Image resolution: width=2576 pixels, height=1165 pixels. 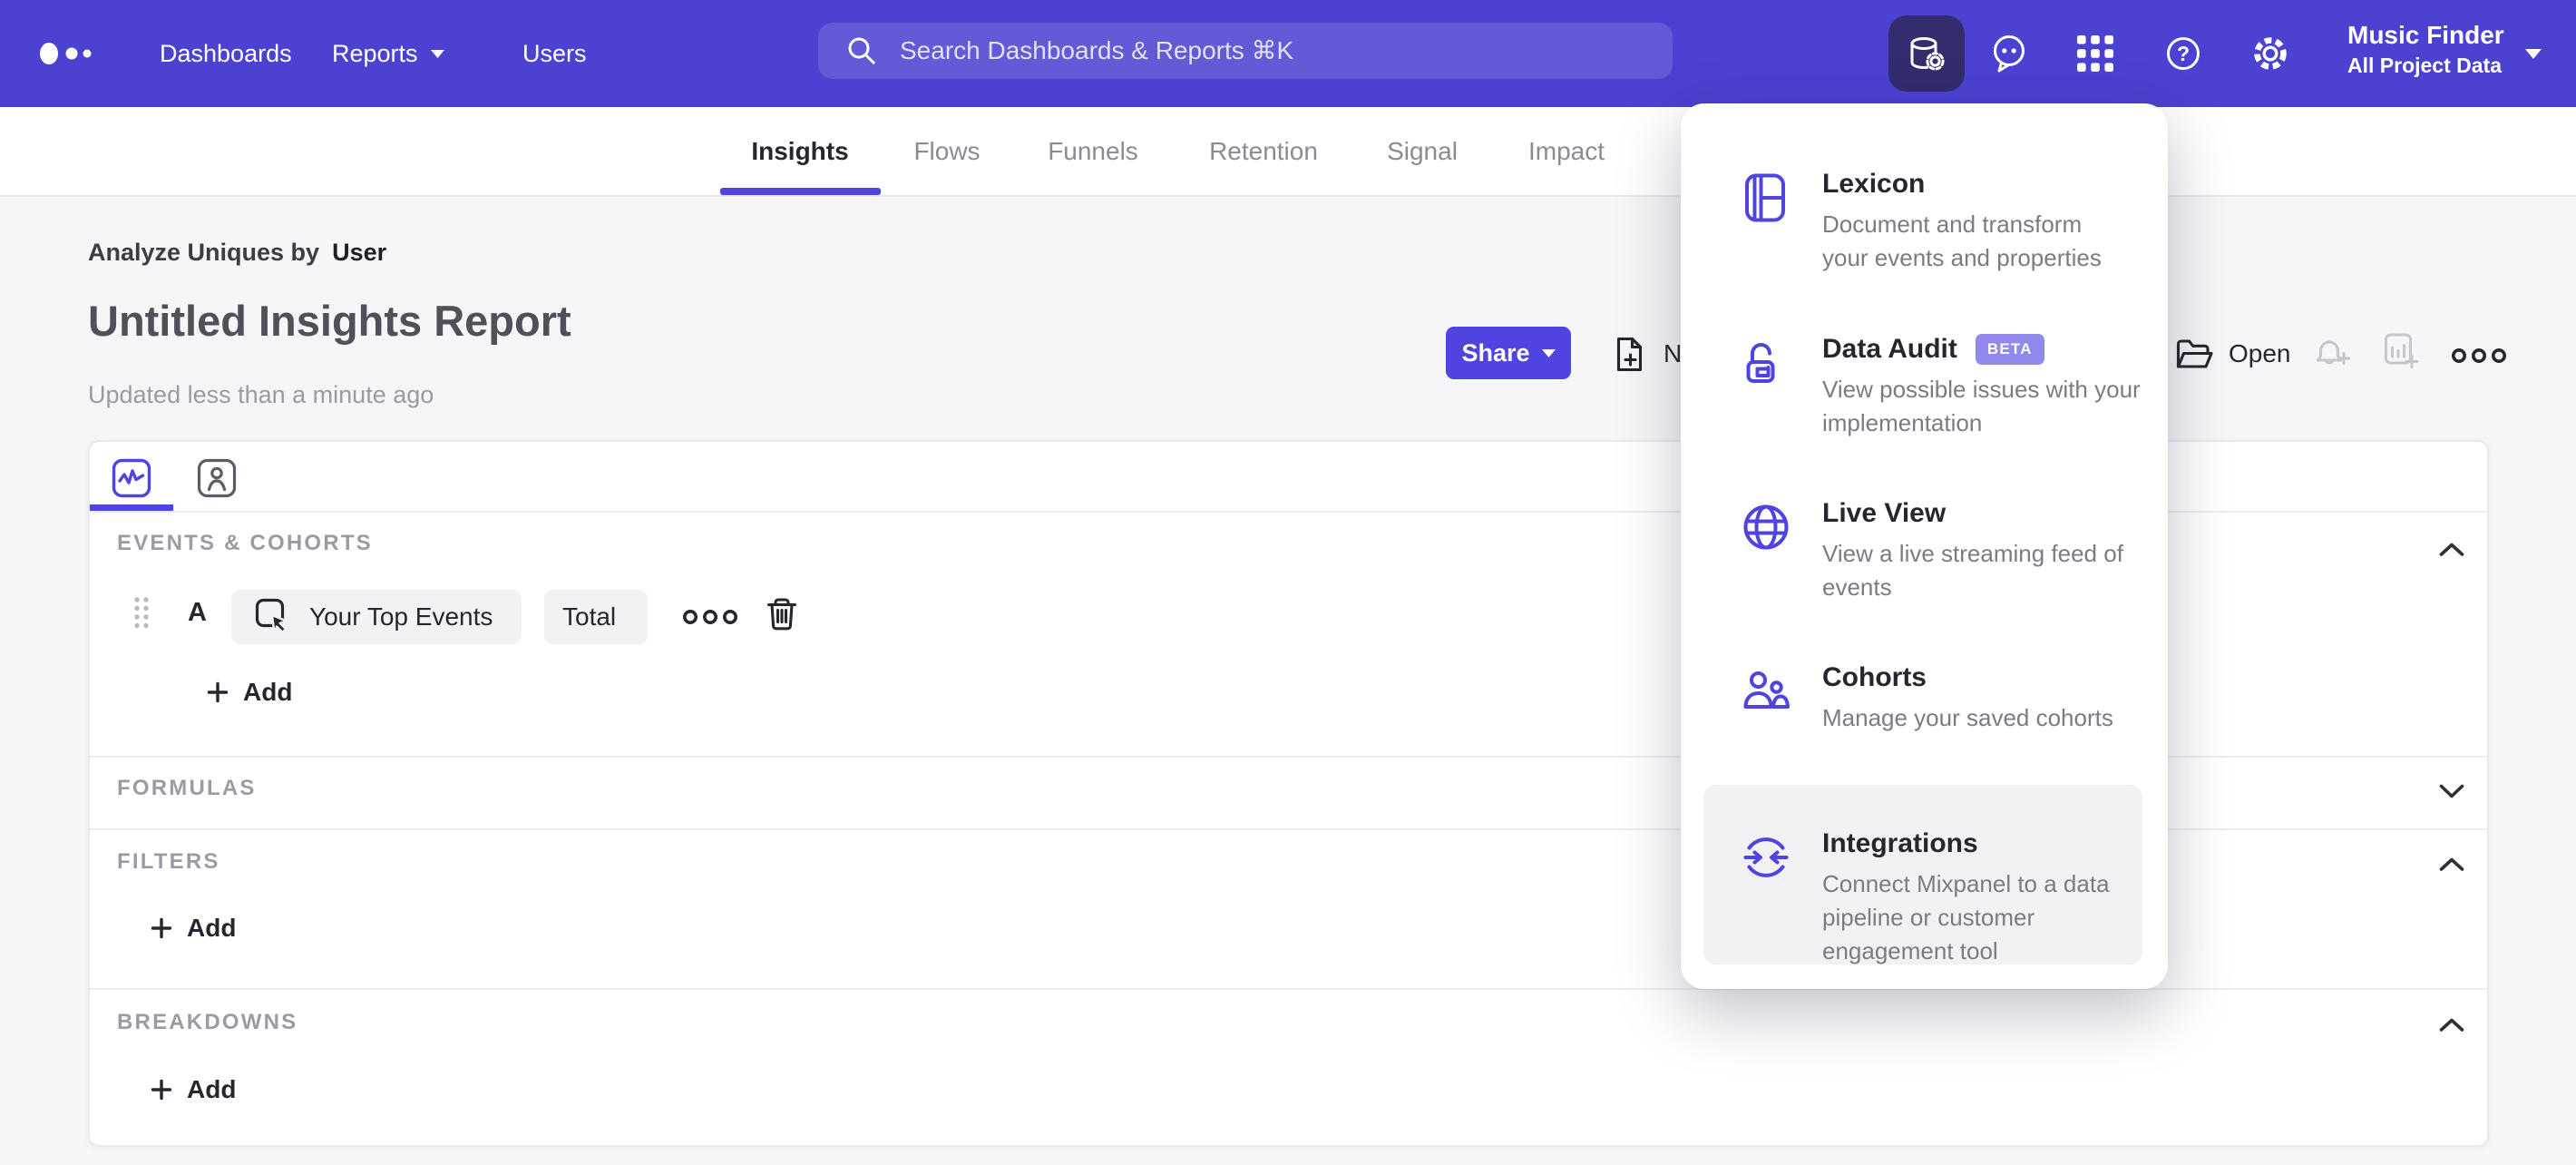 I want to click on add-to-dashboard-button, so click(x=2401, y=351).